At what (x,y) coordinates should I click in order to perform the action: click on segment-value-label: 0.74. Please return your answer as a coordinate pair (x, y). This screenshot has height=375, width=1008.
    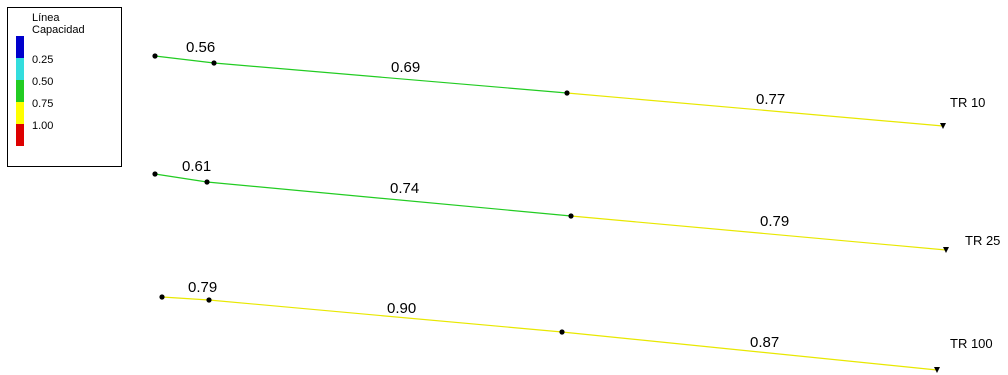
    Looking at the image, I should click on (404, 188).